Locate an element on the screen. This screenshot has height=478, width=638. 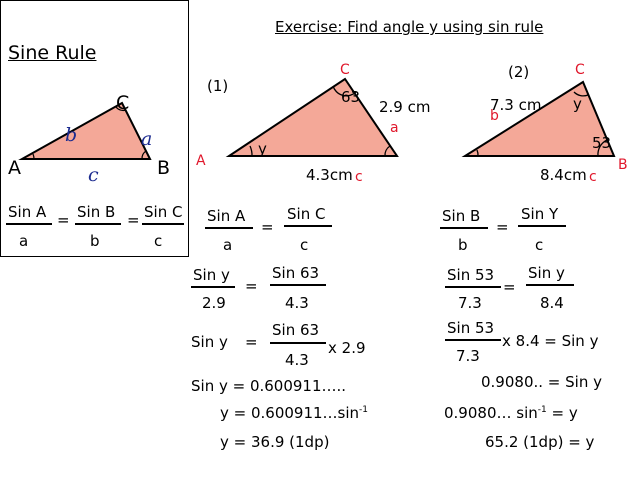
ex2-angle-y: y is located at coordinates (577, 104).